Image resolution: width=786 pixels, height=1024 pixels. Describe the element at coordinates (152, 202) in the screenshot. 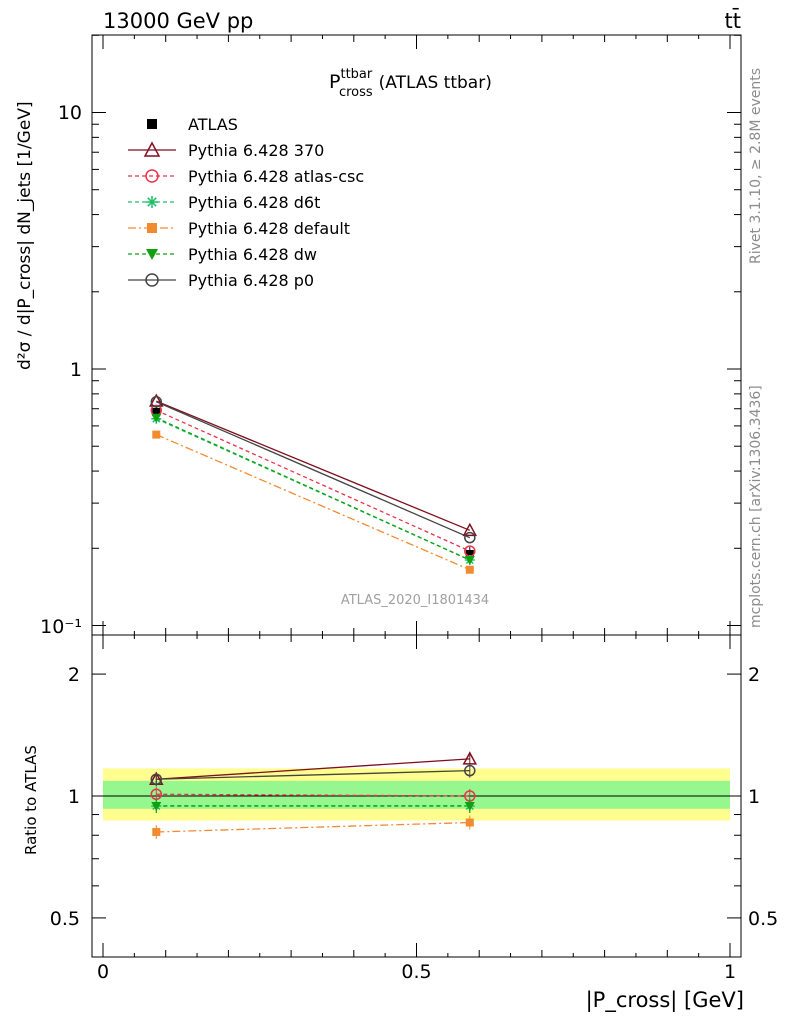

I see `legend-marker-pythia-6-428-d6t` at that location.